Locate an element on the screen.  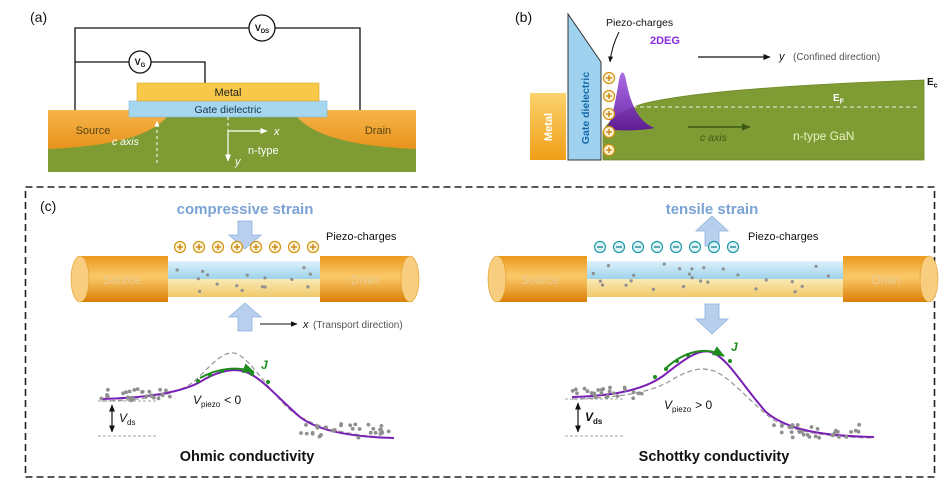
strain-arrow-down-icon is located at coordinates (712, 319).